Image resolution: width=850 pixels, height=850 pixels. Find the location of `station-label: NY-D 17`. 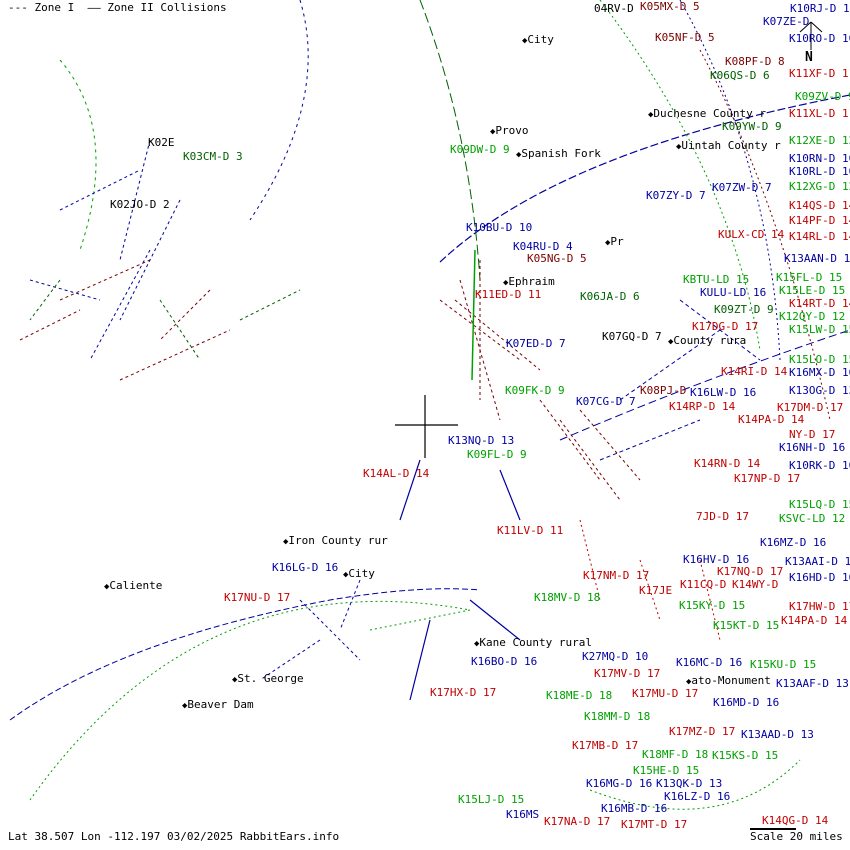

station-label: NY-D 17 is located at coordinates (812, 434).